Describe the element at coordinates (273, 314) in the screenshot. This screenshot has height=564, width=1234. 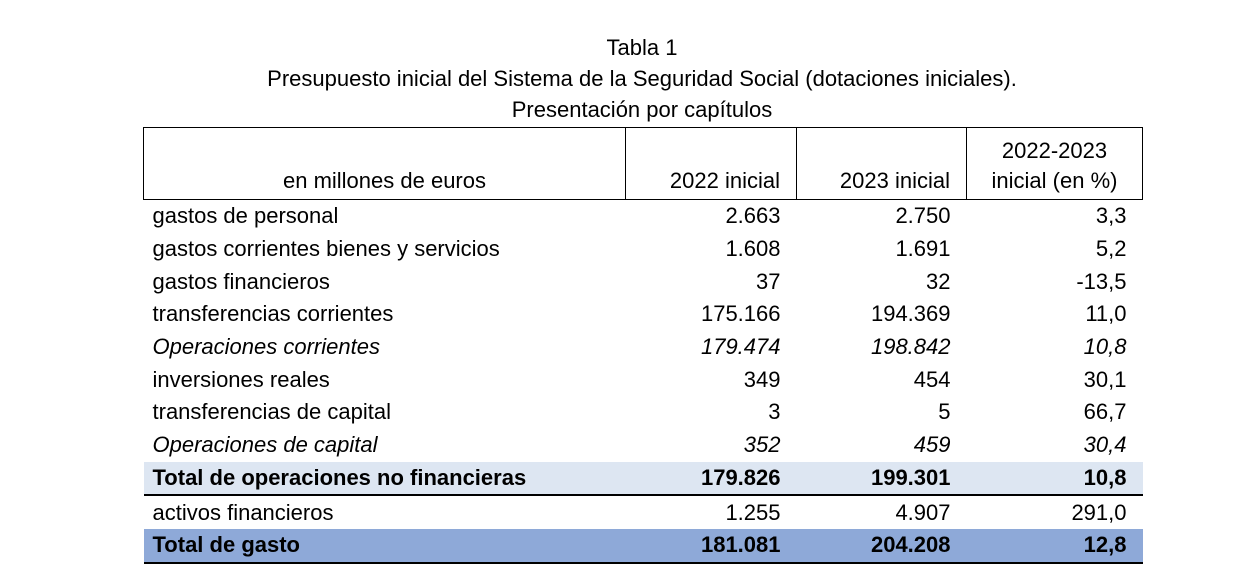
I see `row-label: transferencias corrientes` at that location.